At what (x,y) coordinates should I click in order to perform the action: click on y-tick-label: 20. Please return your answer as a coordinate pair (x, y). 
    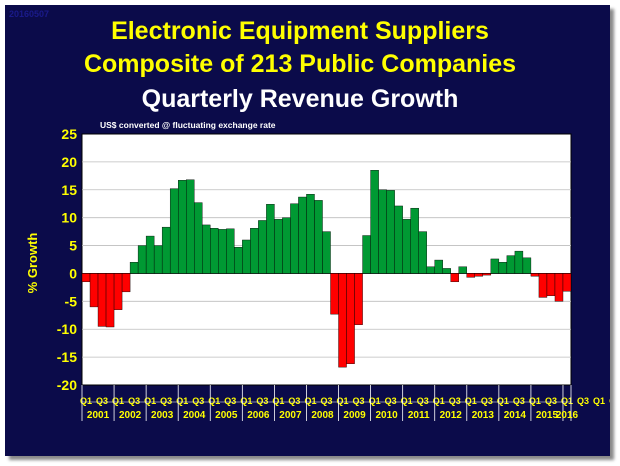
    Looking at the image, I should click on (69, 162).